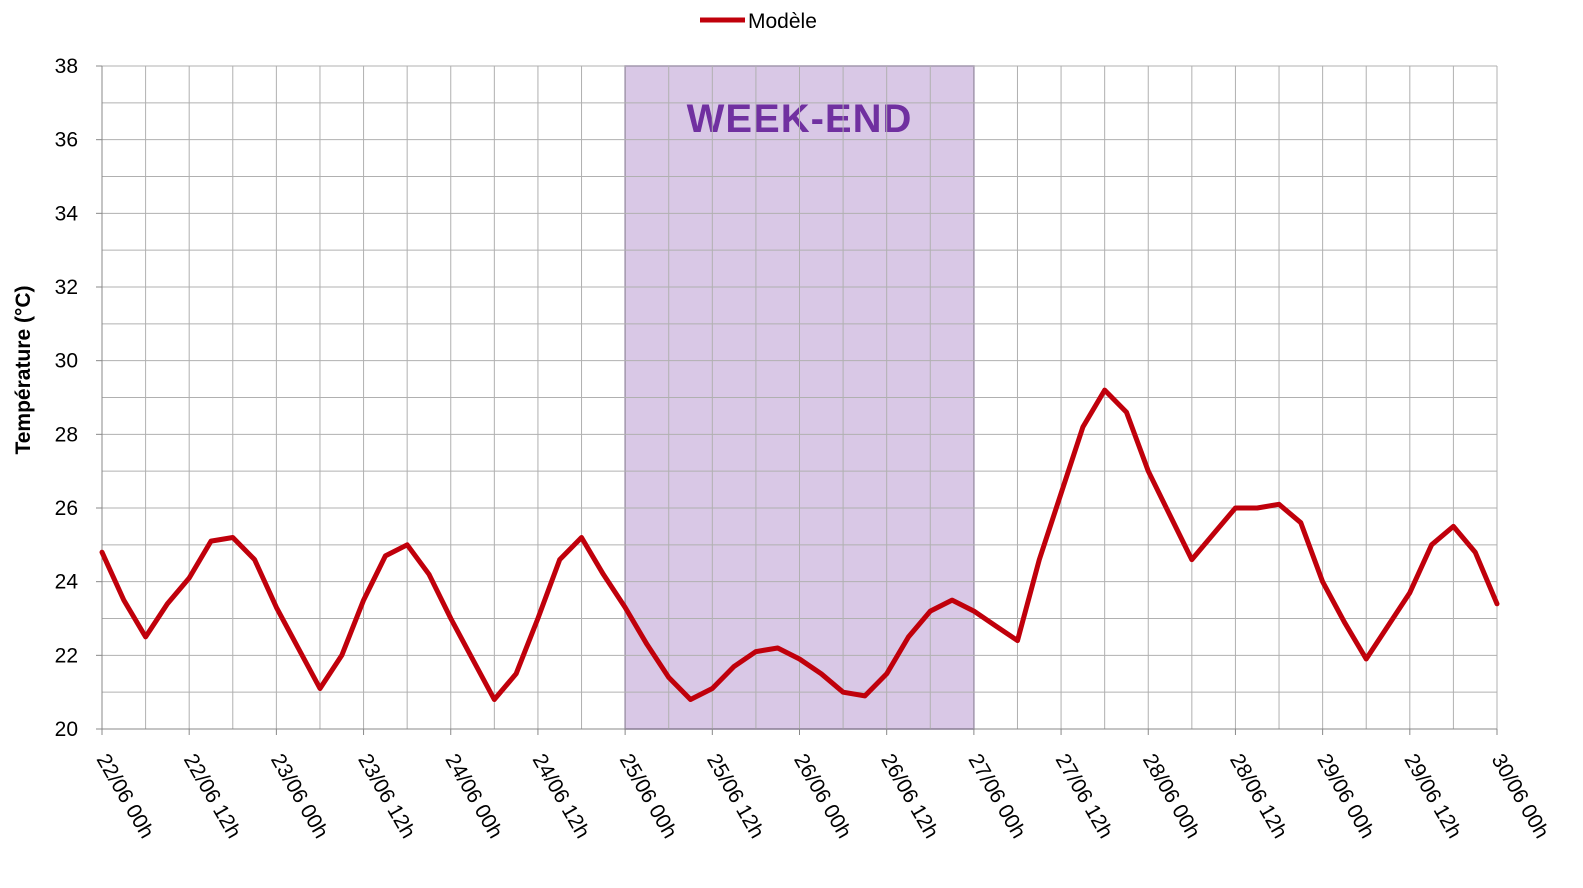 The height and width of the screenshot is (888, 1583). Describe the element at coordinates (782, 21) in the screenshot. I see `legend-label: Modèle` at that location.